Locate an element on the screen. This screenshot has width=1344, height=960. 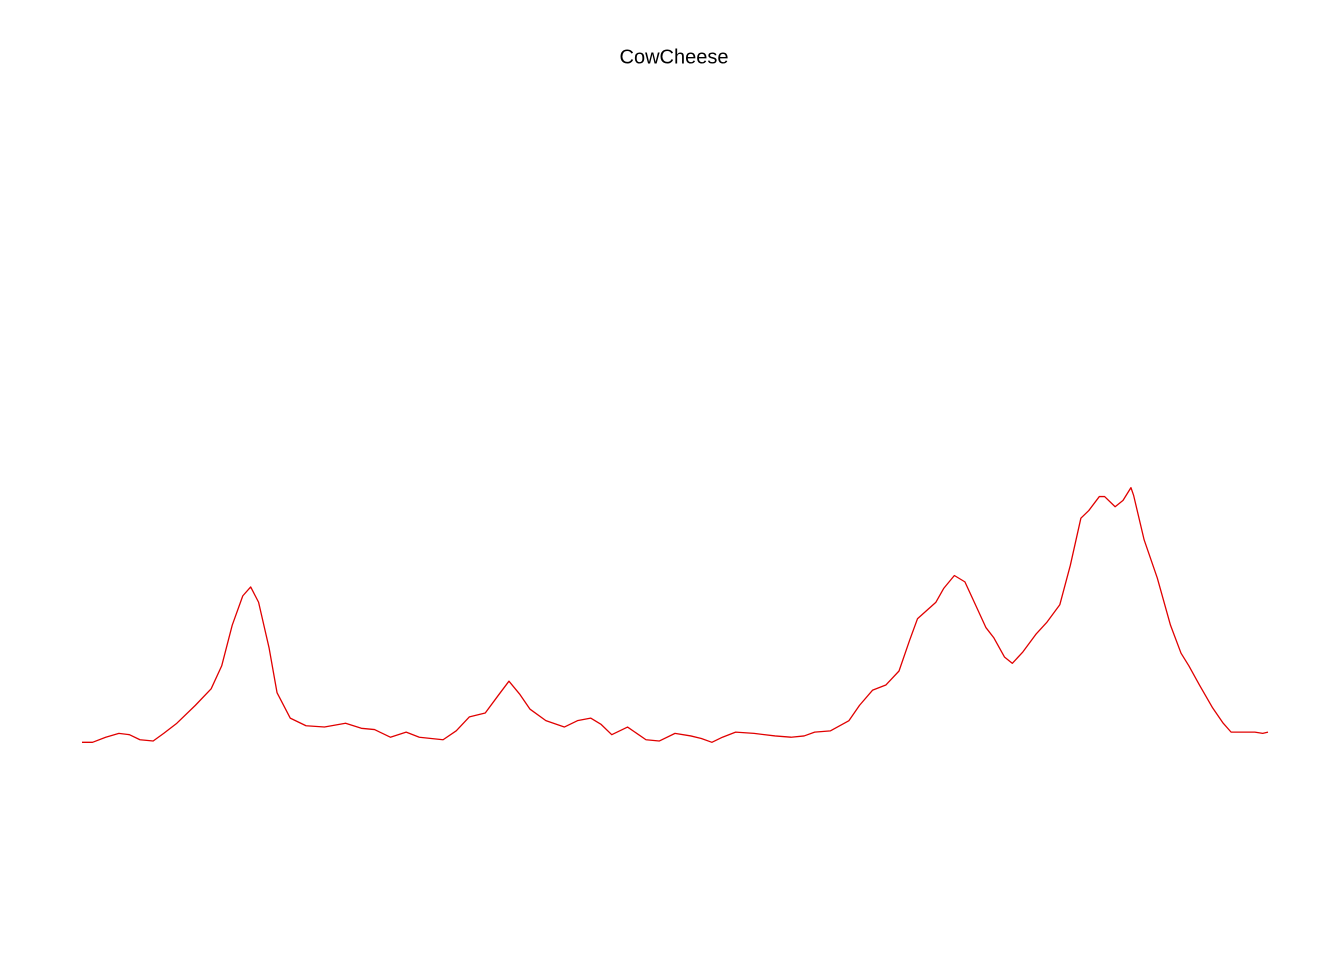
chart-title: CowCheese is located at coordinates (674, 57).